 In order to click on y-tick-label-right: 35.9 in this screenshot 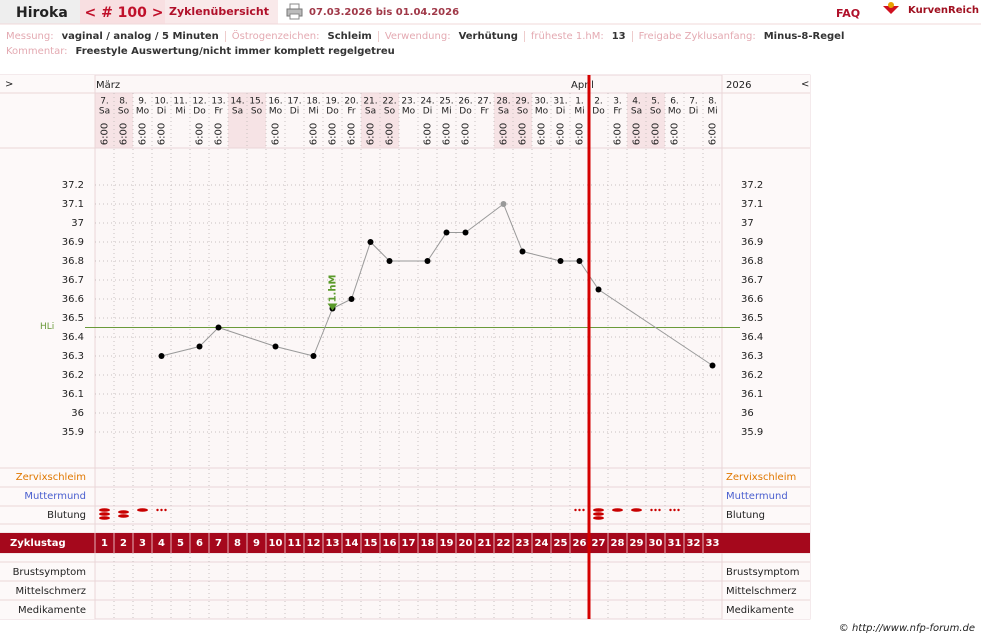, I will do `click(752, 432)`.